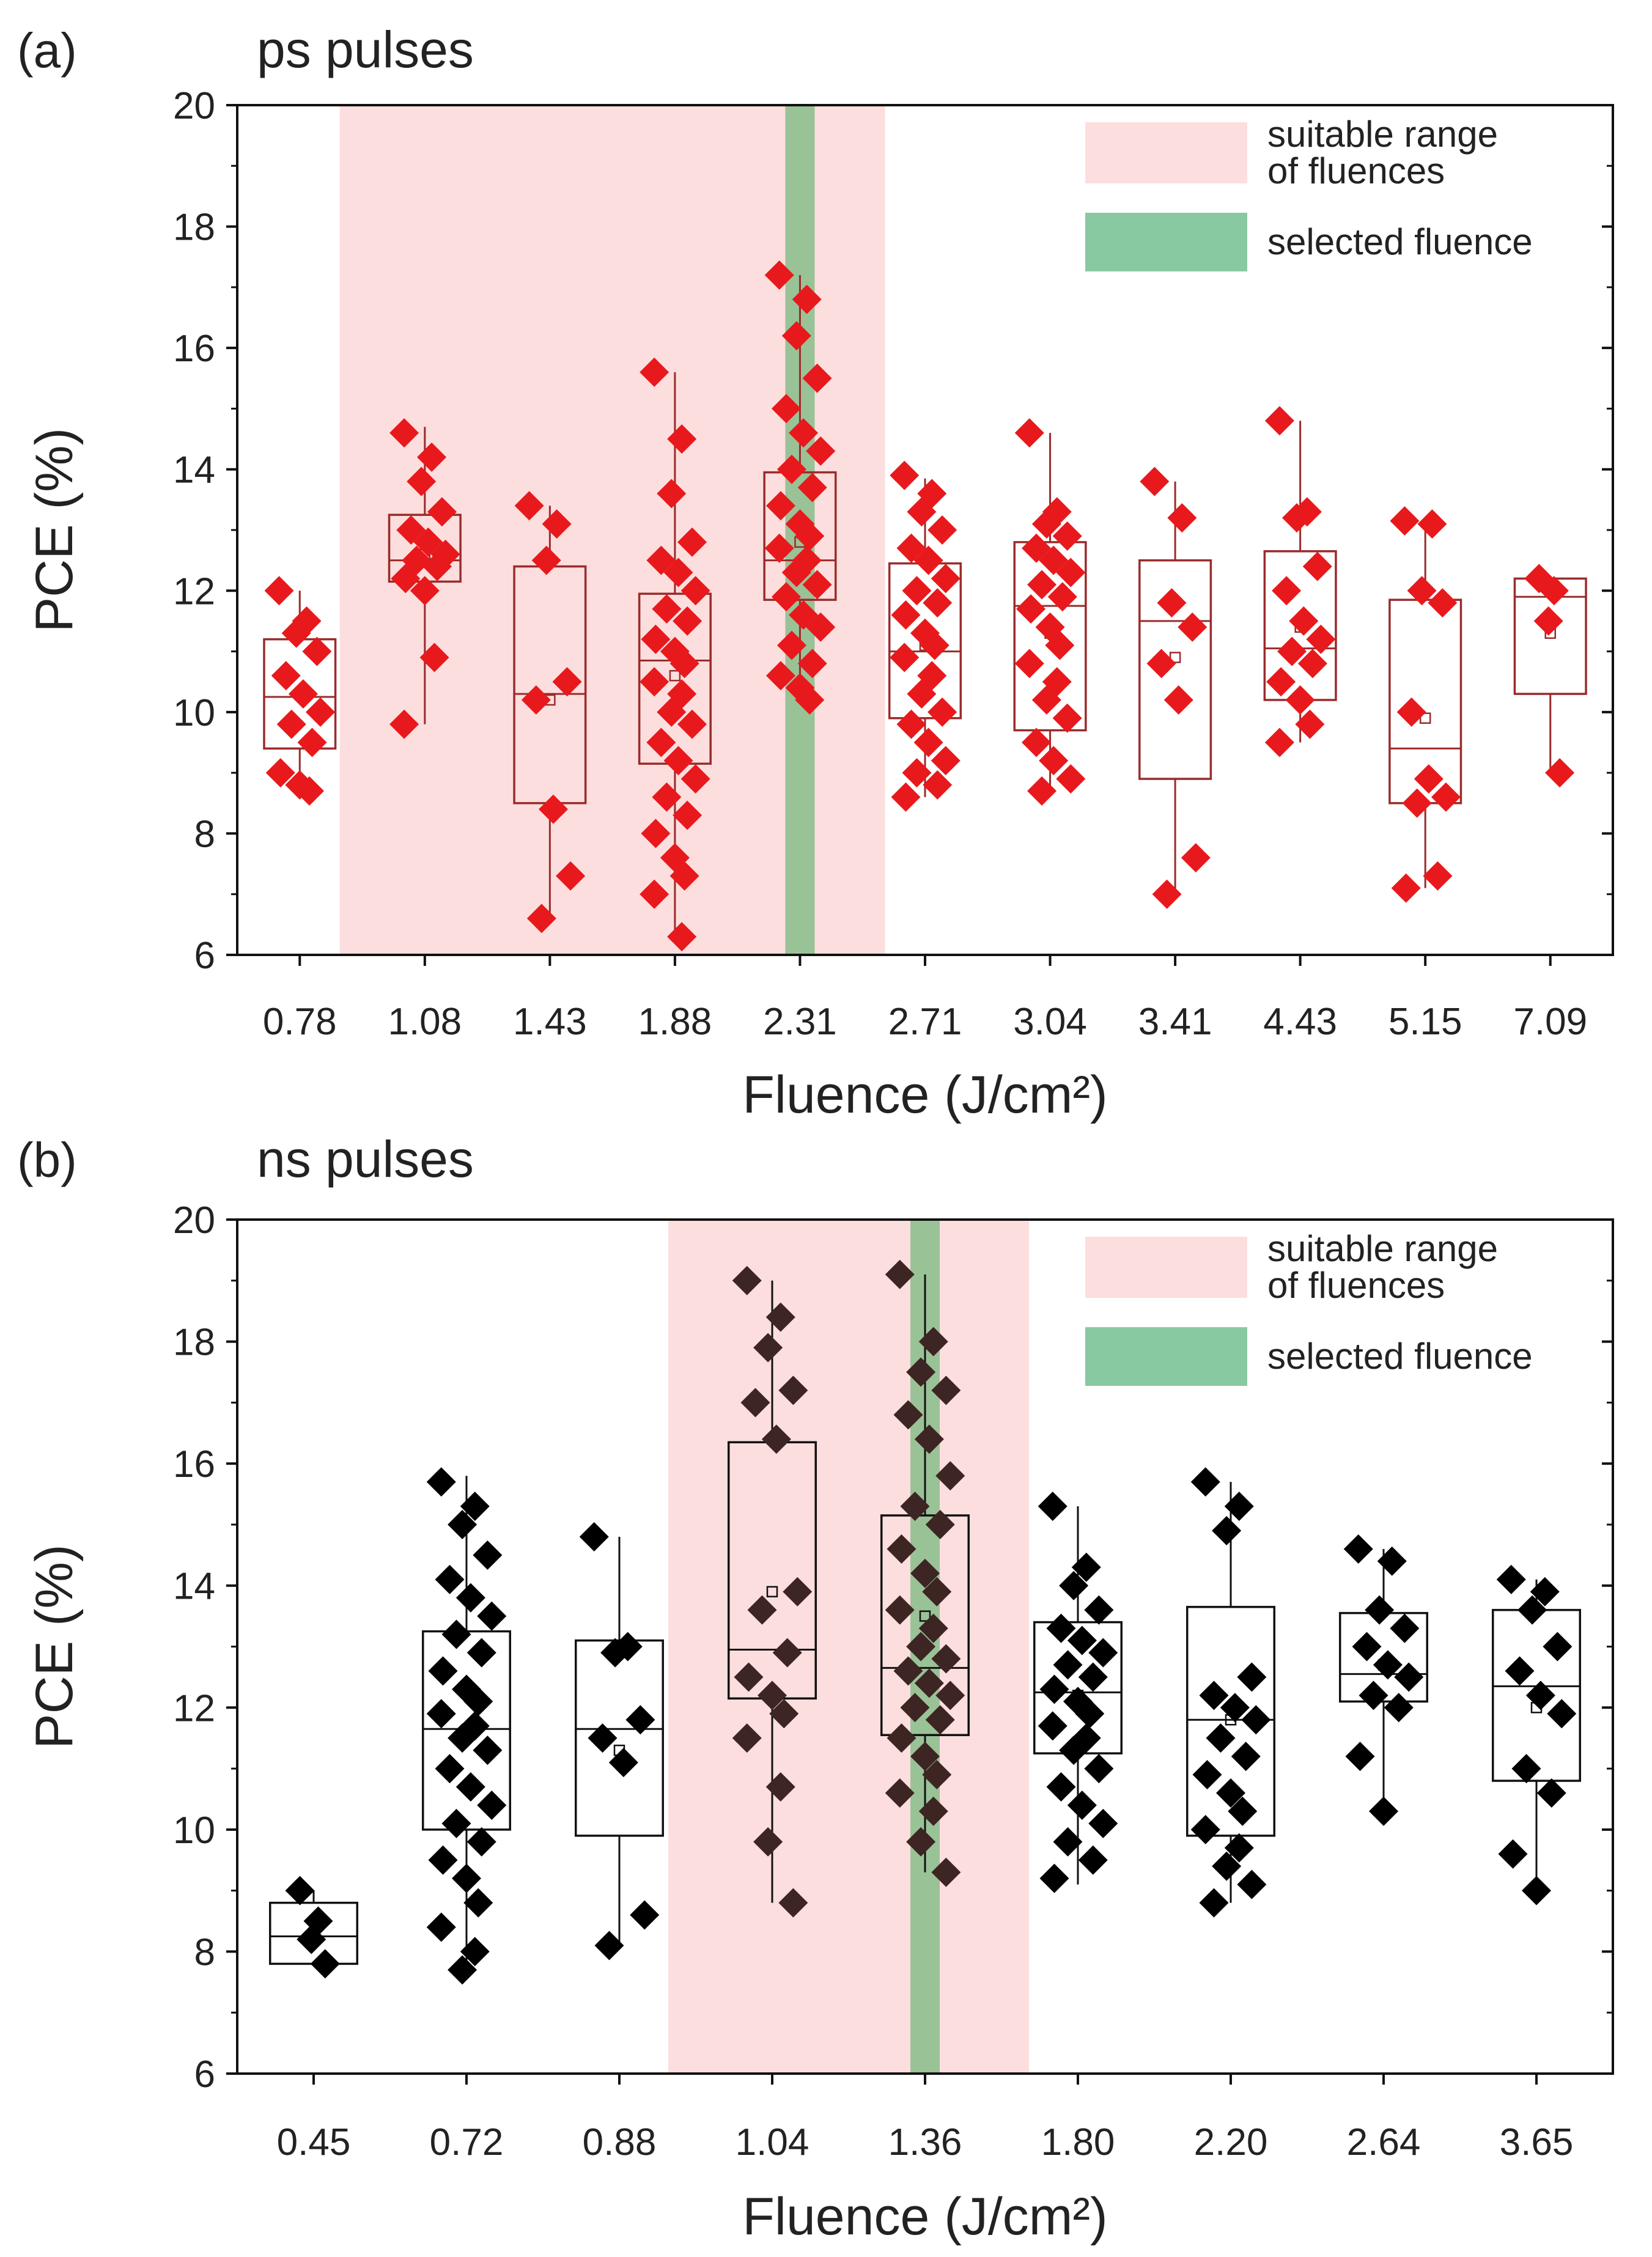  What do you see at coordinates (425, 1022) in the screenshot?
I see `x-tick-label: 1.08` at bounding box center [425, 1022].